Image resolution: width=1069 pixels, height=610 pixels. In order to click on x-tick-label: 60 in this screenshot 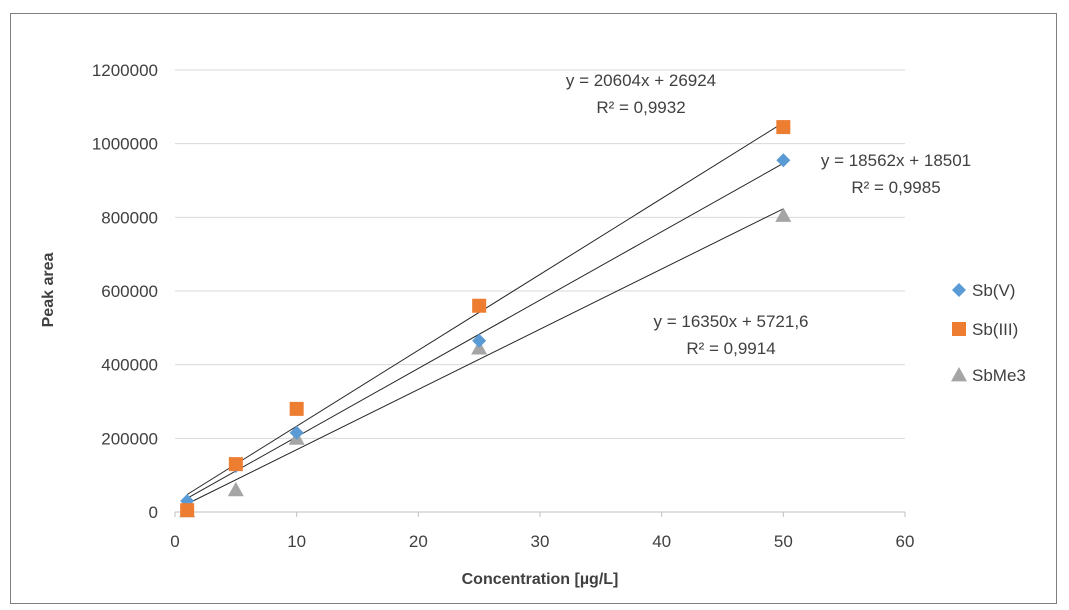, I will do `click(905, 541)`.